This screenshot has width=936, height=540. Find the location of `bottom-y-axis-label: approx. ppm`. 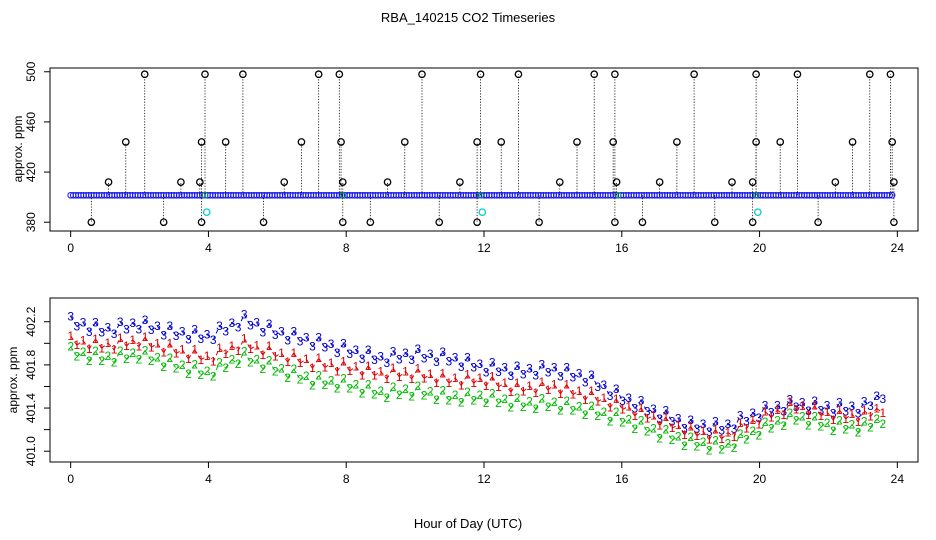

bottom-y-axis-label: approx. ppm is located at coordinates (13, 380).